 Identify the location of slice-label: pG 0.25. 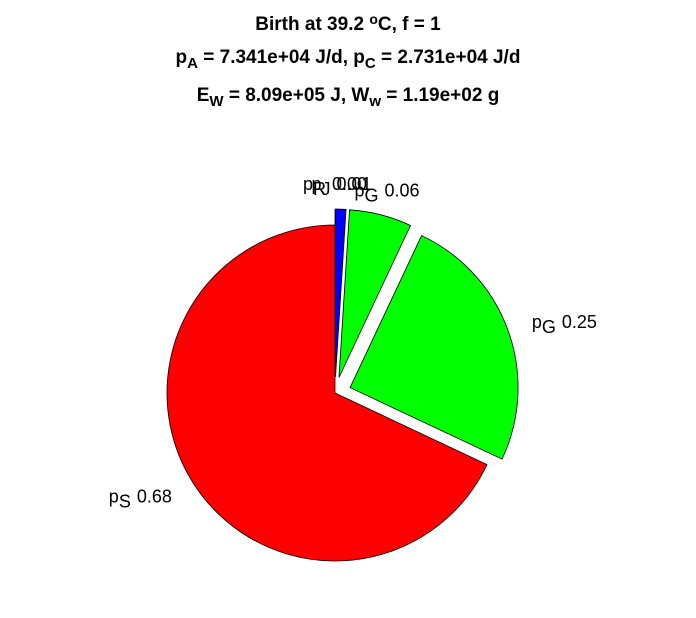
(564, 324).